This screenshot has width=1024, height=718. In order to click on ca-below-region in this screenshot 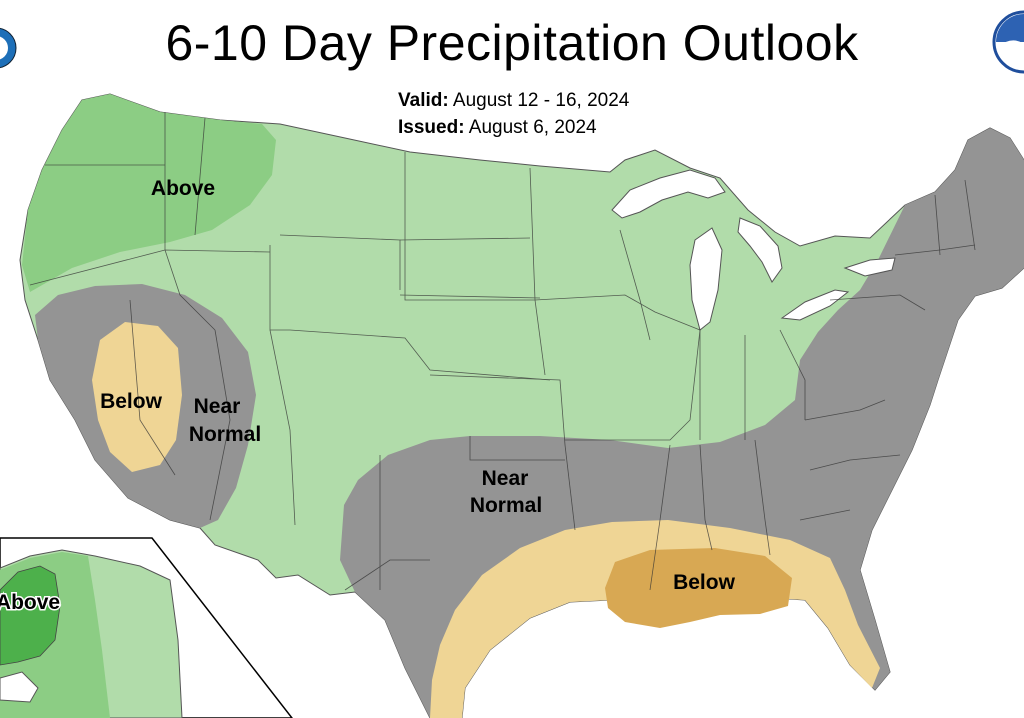, I will do `click(137, 397)`.